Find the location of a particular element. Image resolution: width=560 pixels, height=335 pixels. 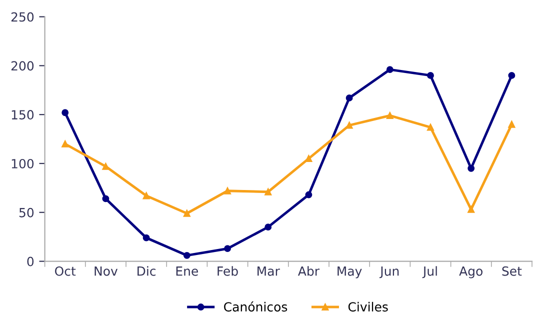

x-tick-label: Ago is located at coordinates (470, 272).